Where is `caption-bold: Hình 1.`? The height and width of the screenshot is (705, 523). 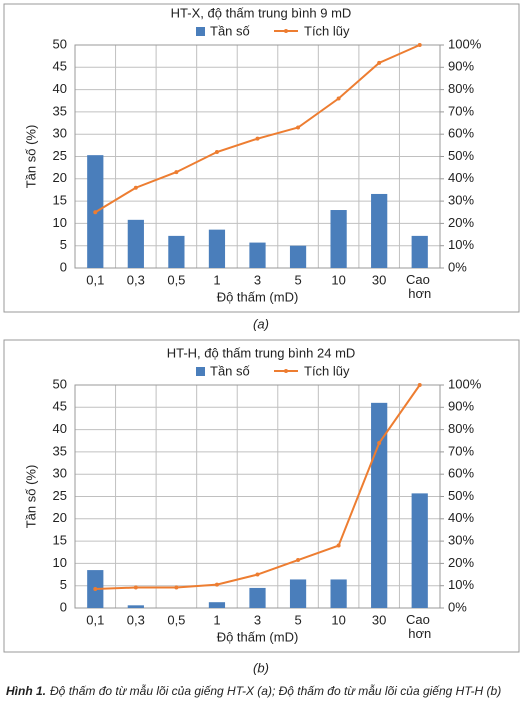
caption-bold: Hình 1. is located at coordinates (26, 691).